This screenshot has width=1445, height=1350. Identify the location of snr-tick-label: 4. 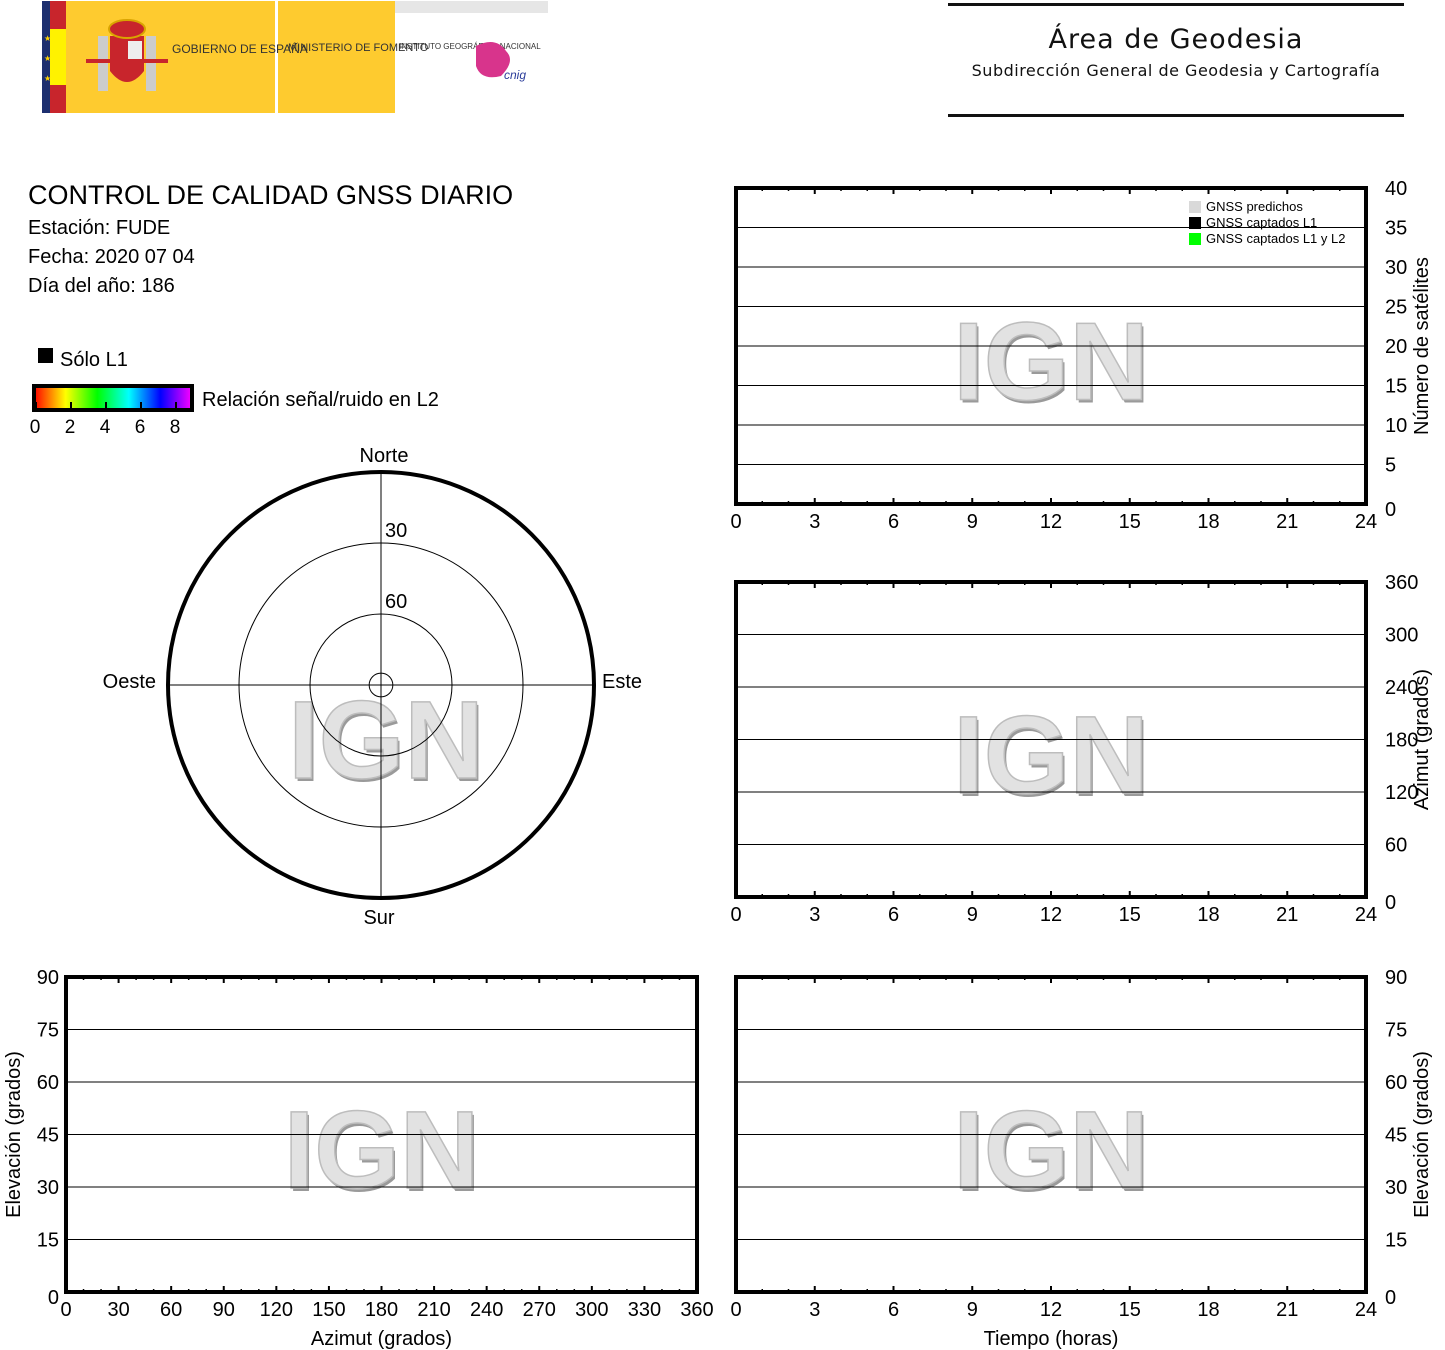
(105, 427).